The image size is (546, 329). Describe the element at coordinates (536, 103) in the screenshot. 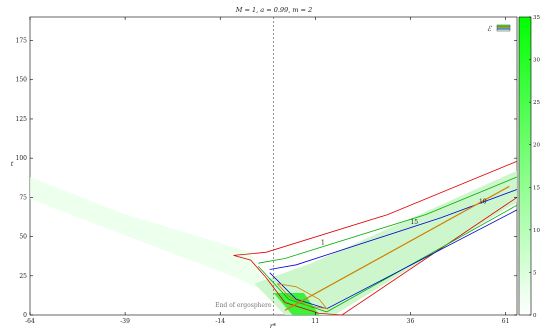

I see `colorbar-tick-label: 25` at that location.